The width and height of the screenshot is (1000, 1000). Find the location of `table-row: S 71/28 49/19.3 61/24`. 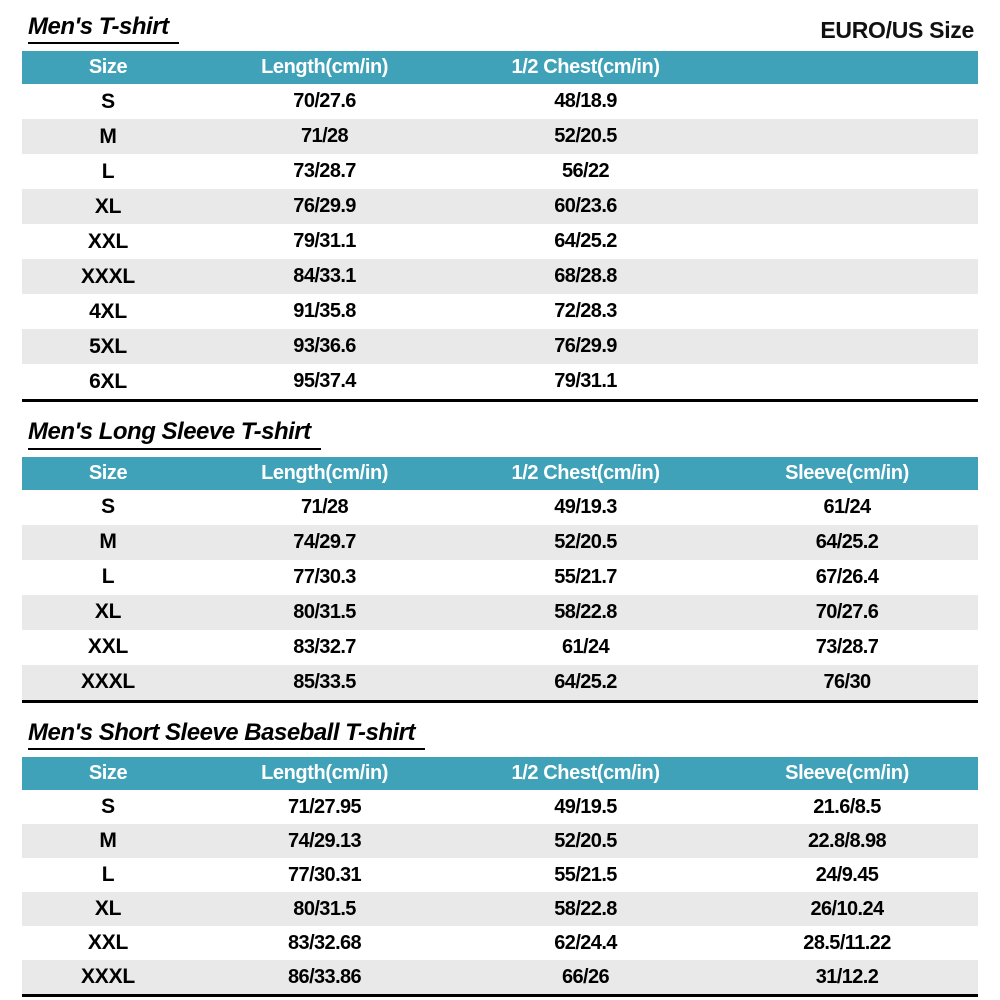

table-row: S 71/28 49/19.3 61/24 is located at coordinates (500, 507).